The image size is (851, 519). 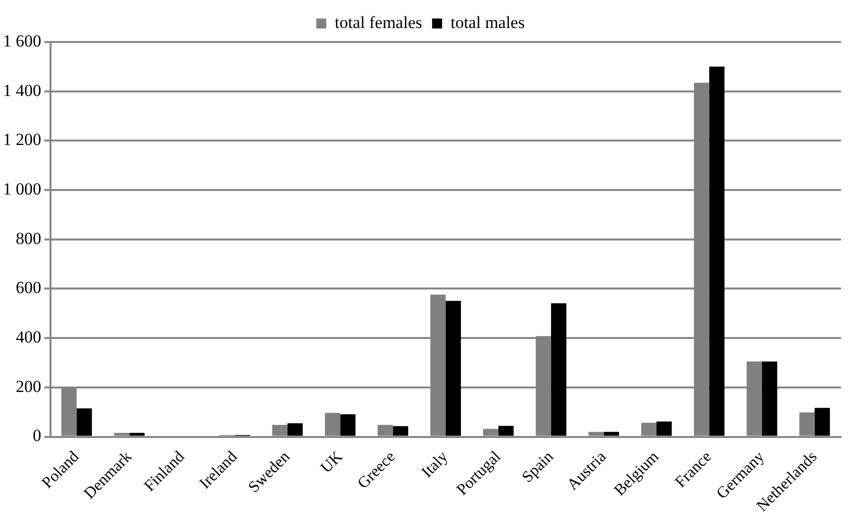 What do you see at coordinates (22, 90) in the screenshot?
I see `y-tick-label: 1 400` at bounding box center [22, 90].